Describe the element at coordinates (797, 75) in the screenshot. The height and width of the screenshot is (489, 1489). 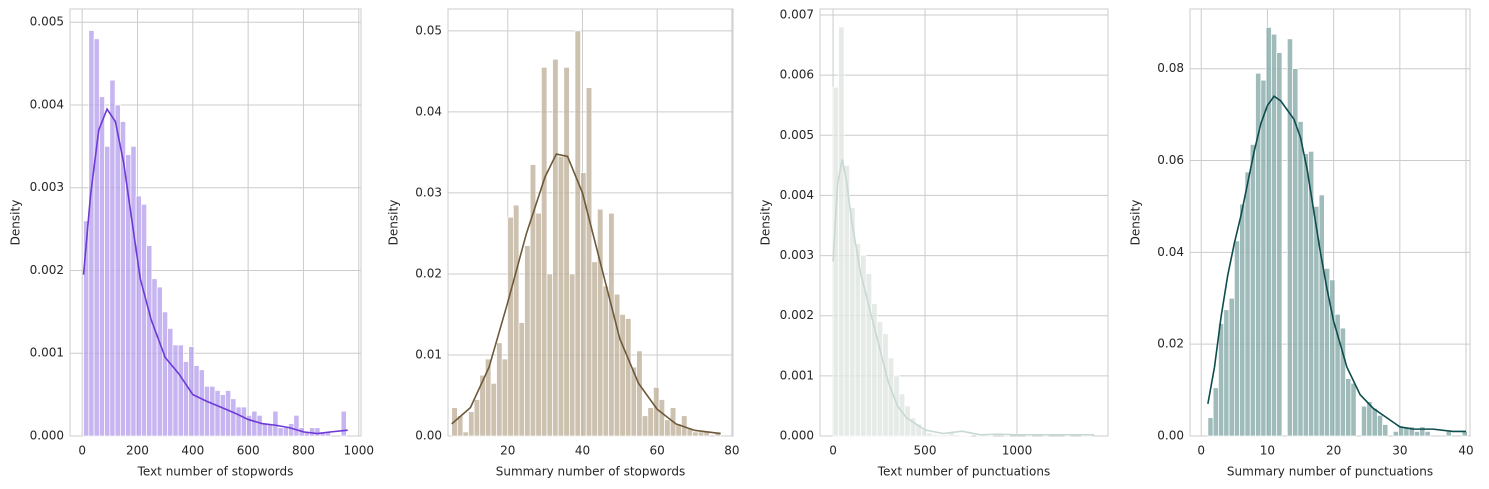
I see `y-tick-label: 0.006` at that location.